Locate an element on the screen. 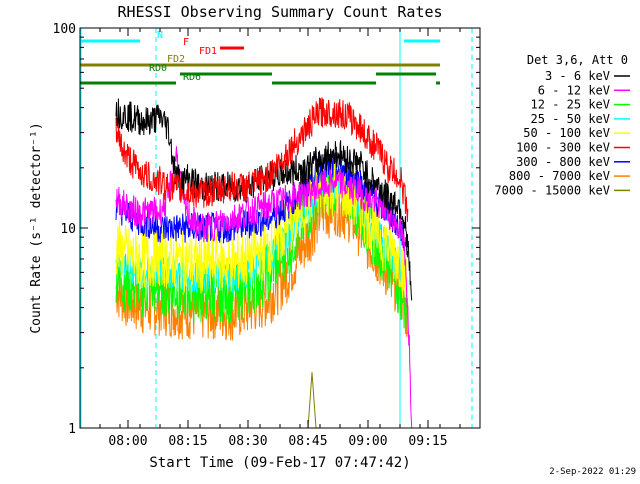 Image resolution: width=640 pixels, height=484 pixels. x-tick-label: 08:45 is located at coordinates (307, 441).